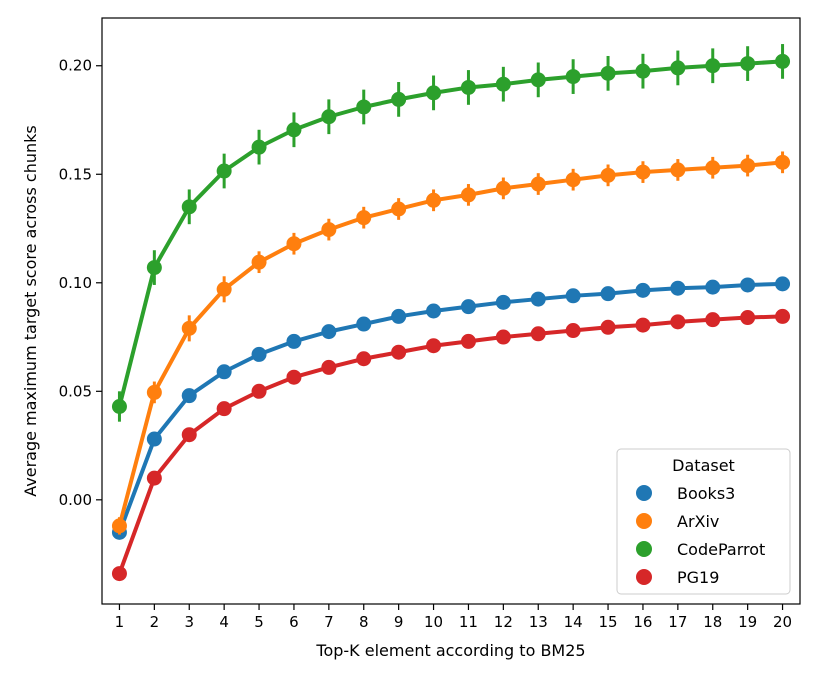 This screenshot has width=820, height=683. Describe the element at coordinates (259, 622) in the screenshot. I see `x-tick-label: 5` at that location.